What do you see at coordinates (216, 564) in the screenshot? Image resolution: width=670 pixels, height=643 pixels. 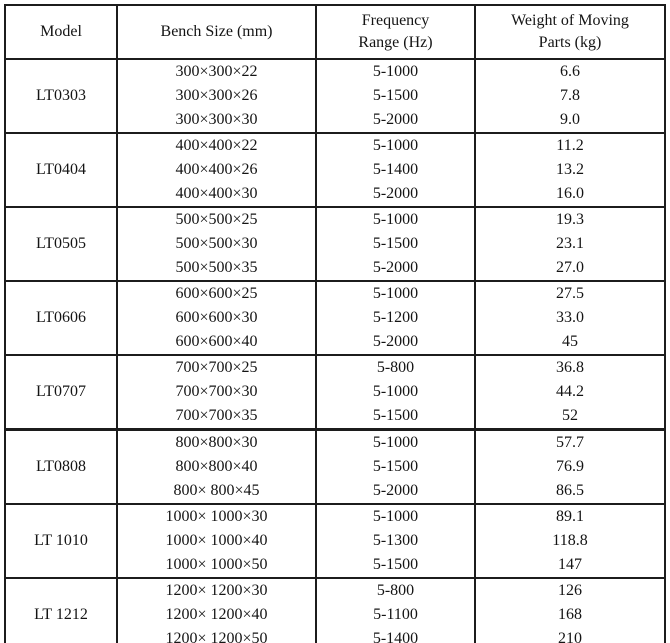 I see `size-value: 1000× 1000×50` at bounding box center [216, 564].